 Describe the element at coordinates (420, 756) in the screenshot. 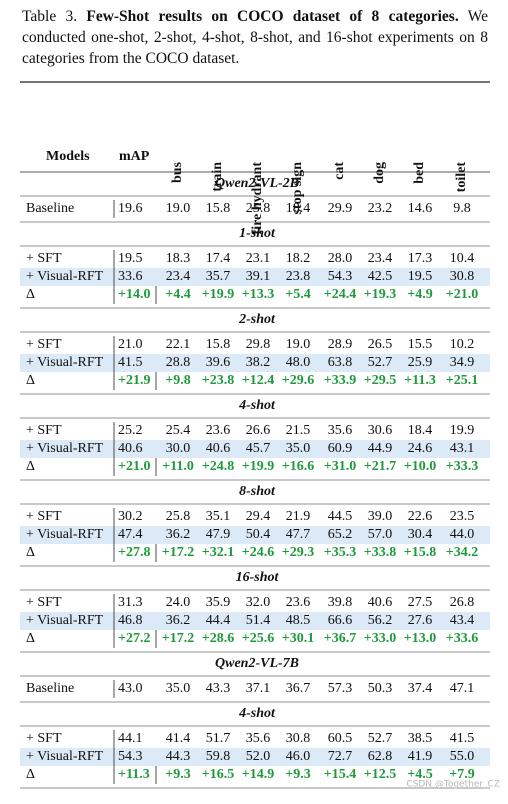

I see `cell: 41.9` at that location.